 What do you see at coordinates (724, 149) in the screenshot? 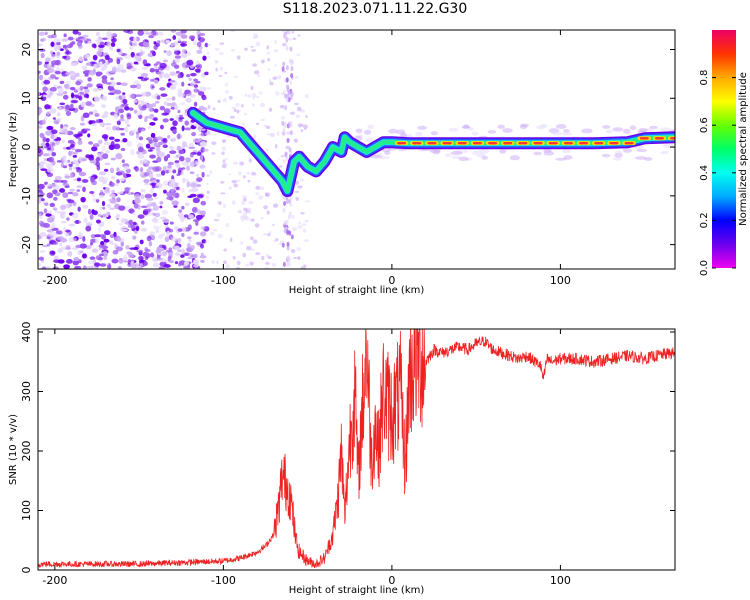
I see `colorbar` at bounding box center [724, 149].